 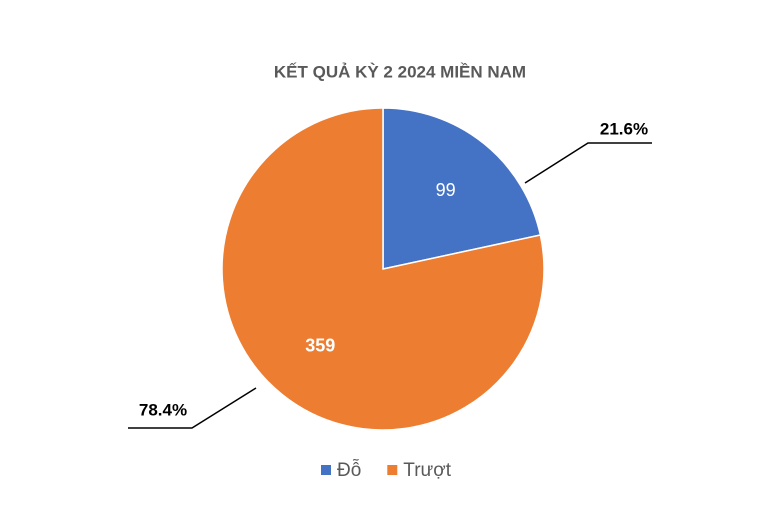 What do you see at coordinates (446, 190) in the screenshot?
I see `slice-value-label: 99` at bounding box center [446, 190].